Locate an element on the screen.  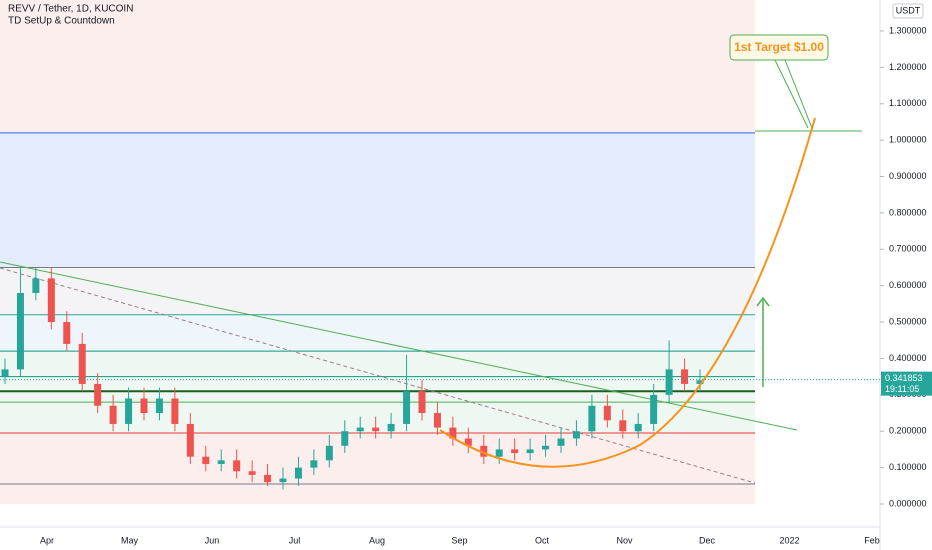
x-tick-label: Feb is located at coordinates (872, 540).